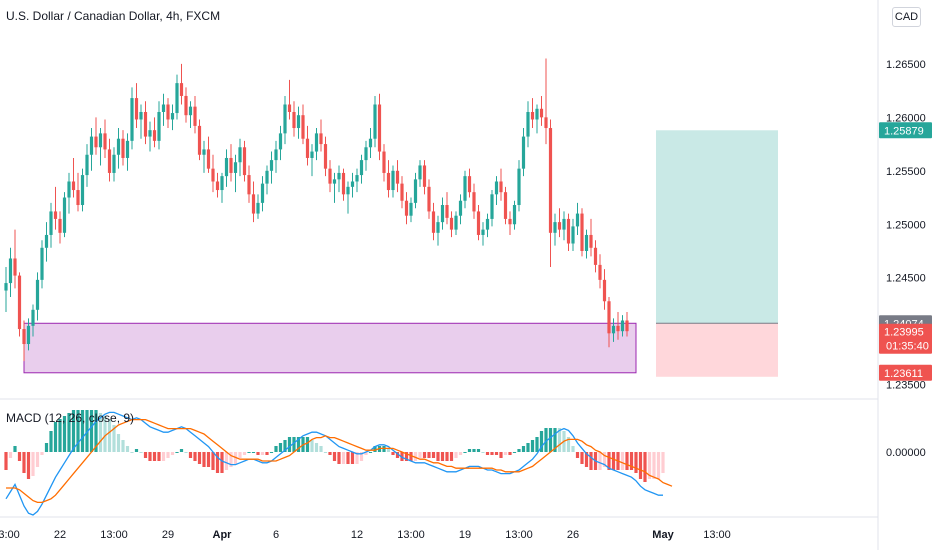 The height and width of the screenshot is (550, 932). I want to click on price-tick-label: 1.23500, so click(906, 386).